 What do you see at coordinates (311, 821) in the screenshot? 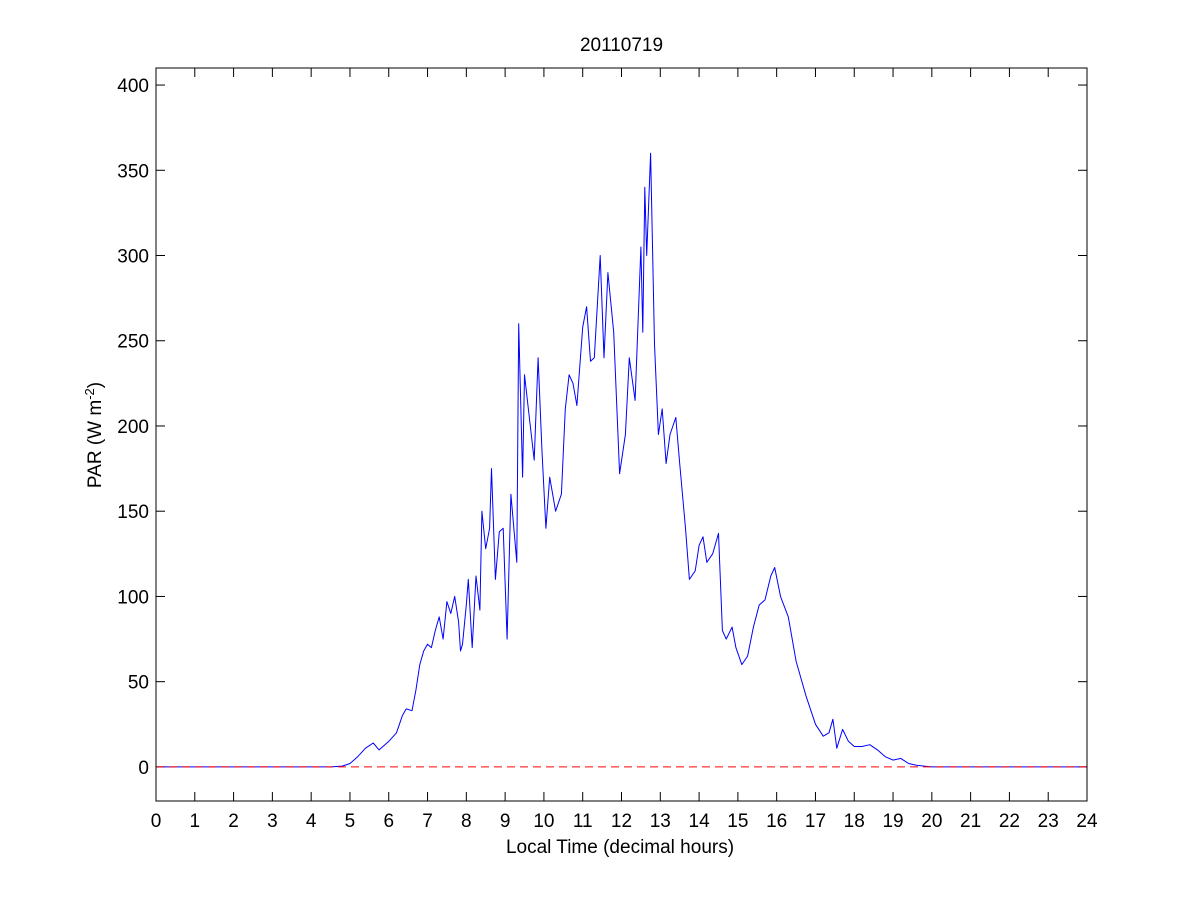
I see `x-tick-label: 4` at bounding box center [311, 821].